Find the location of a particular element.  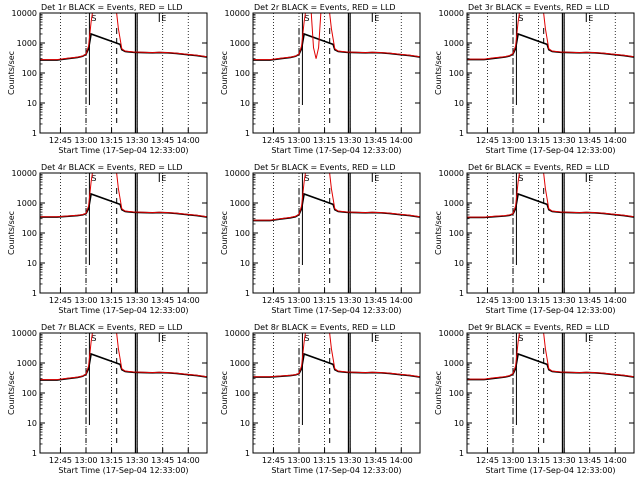

plot-title: Det 6r BLACK = Events, RED = LLD is located at coordinates (539, 167).